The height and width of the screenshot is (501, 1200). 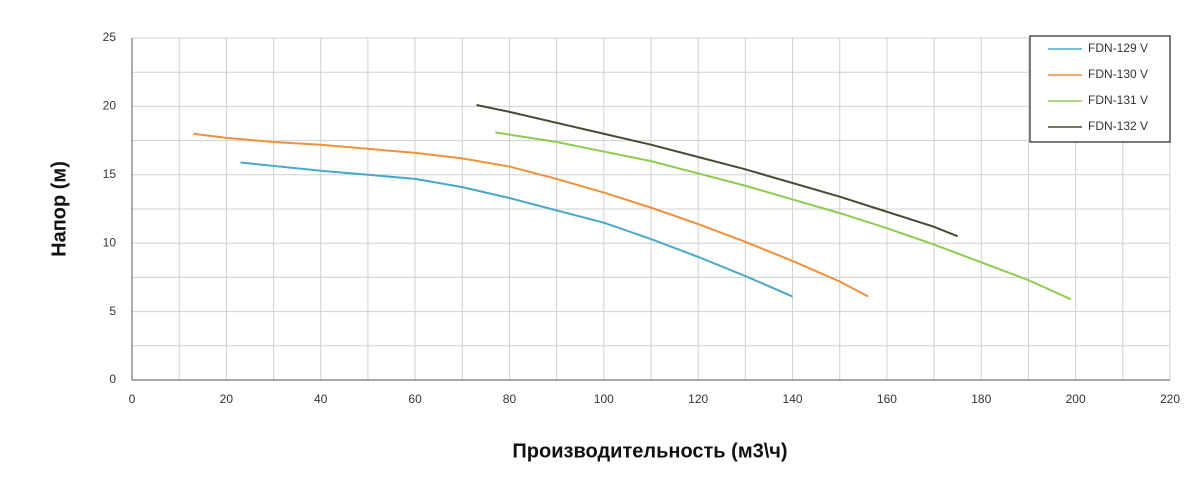 I want to click on y-tick-label: 25, so click(x=110, y=37).